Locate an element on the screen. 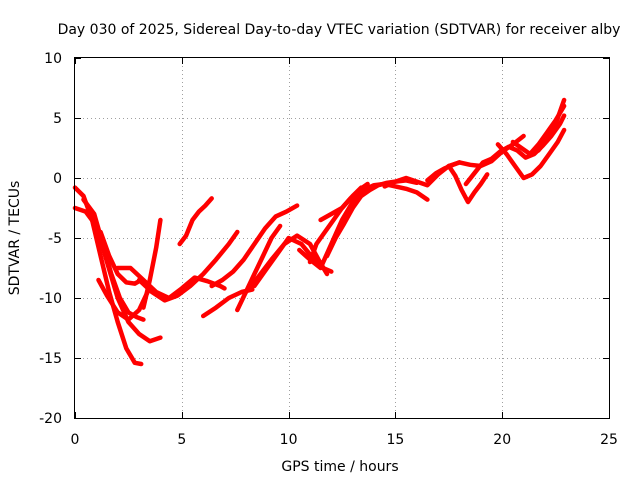 This screenshot has width=640, height=480. y-tick-label: -10 is located at coordinates (50, 299).